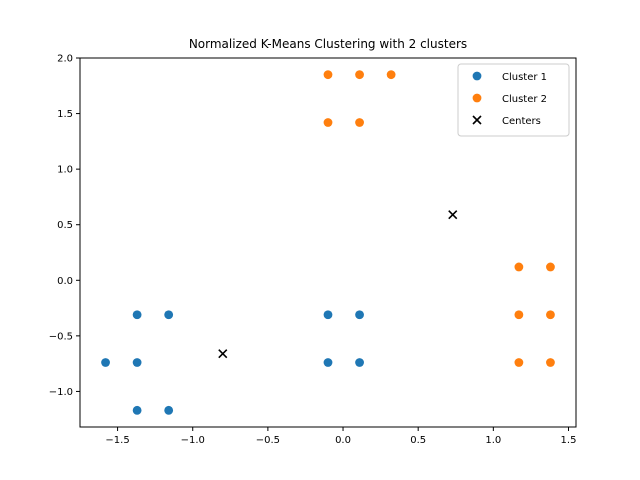  I want to click on legend-box, so click(513, 100).